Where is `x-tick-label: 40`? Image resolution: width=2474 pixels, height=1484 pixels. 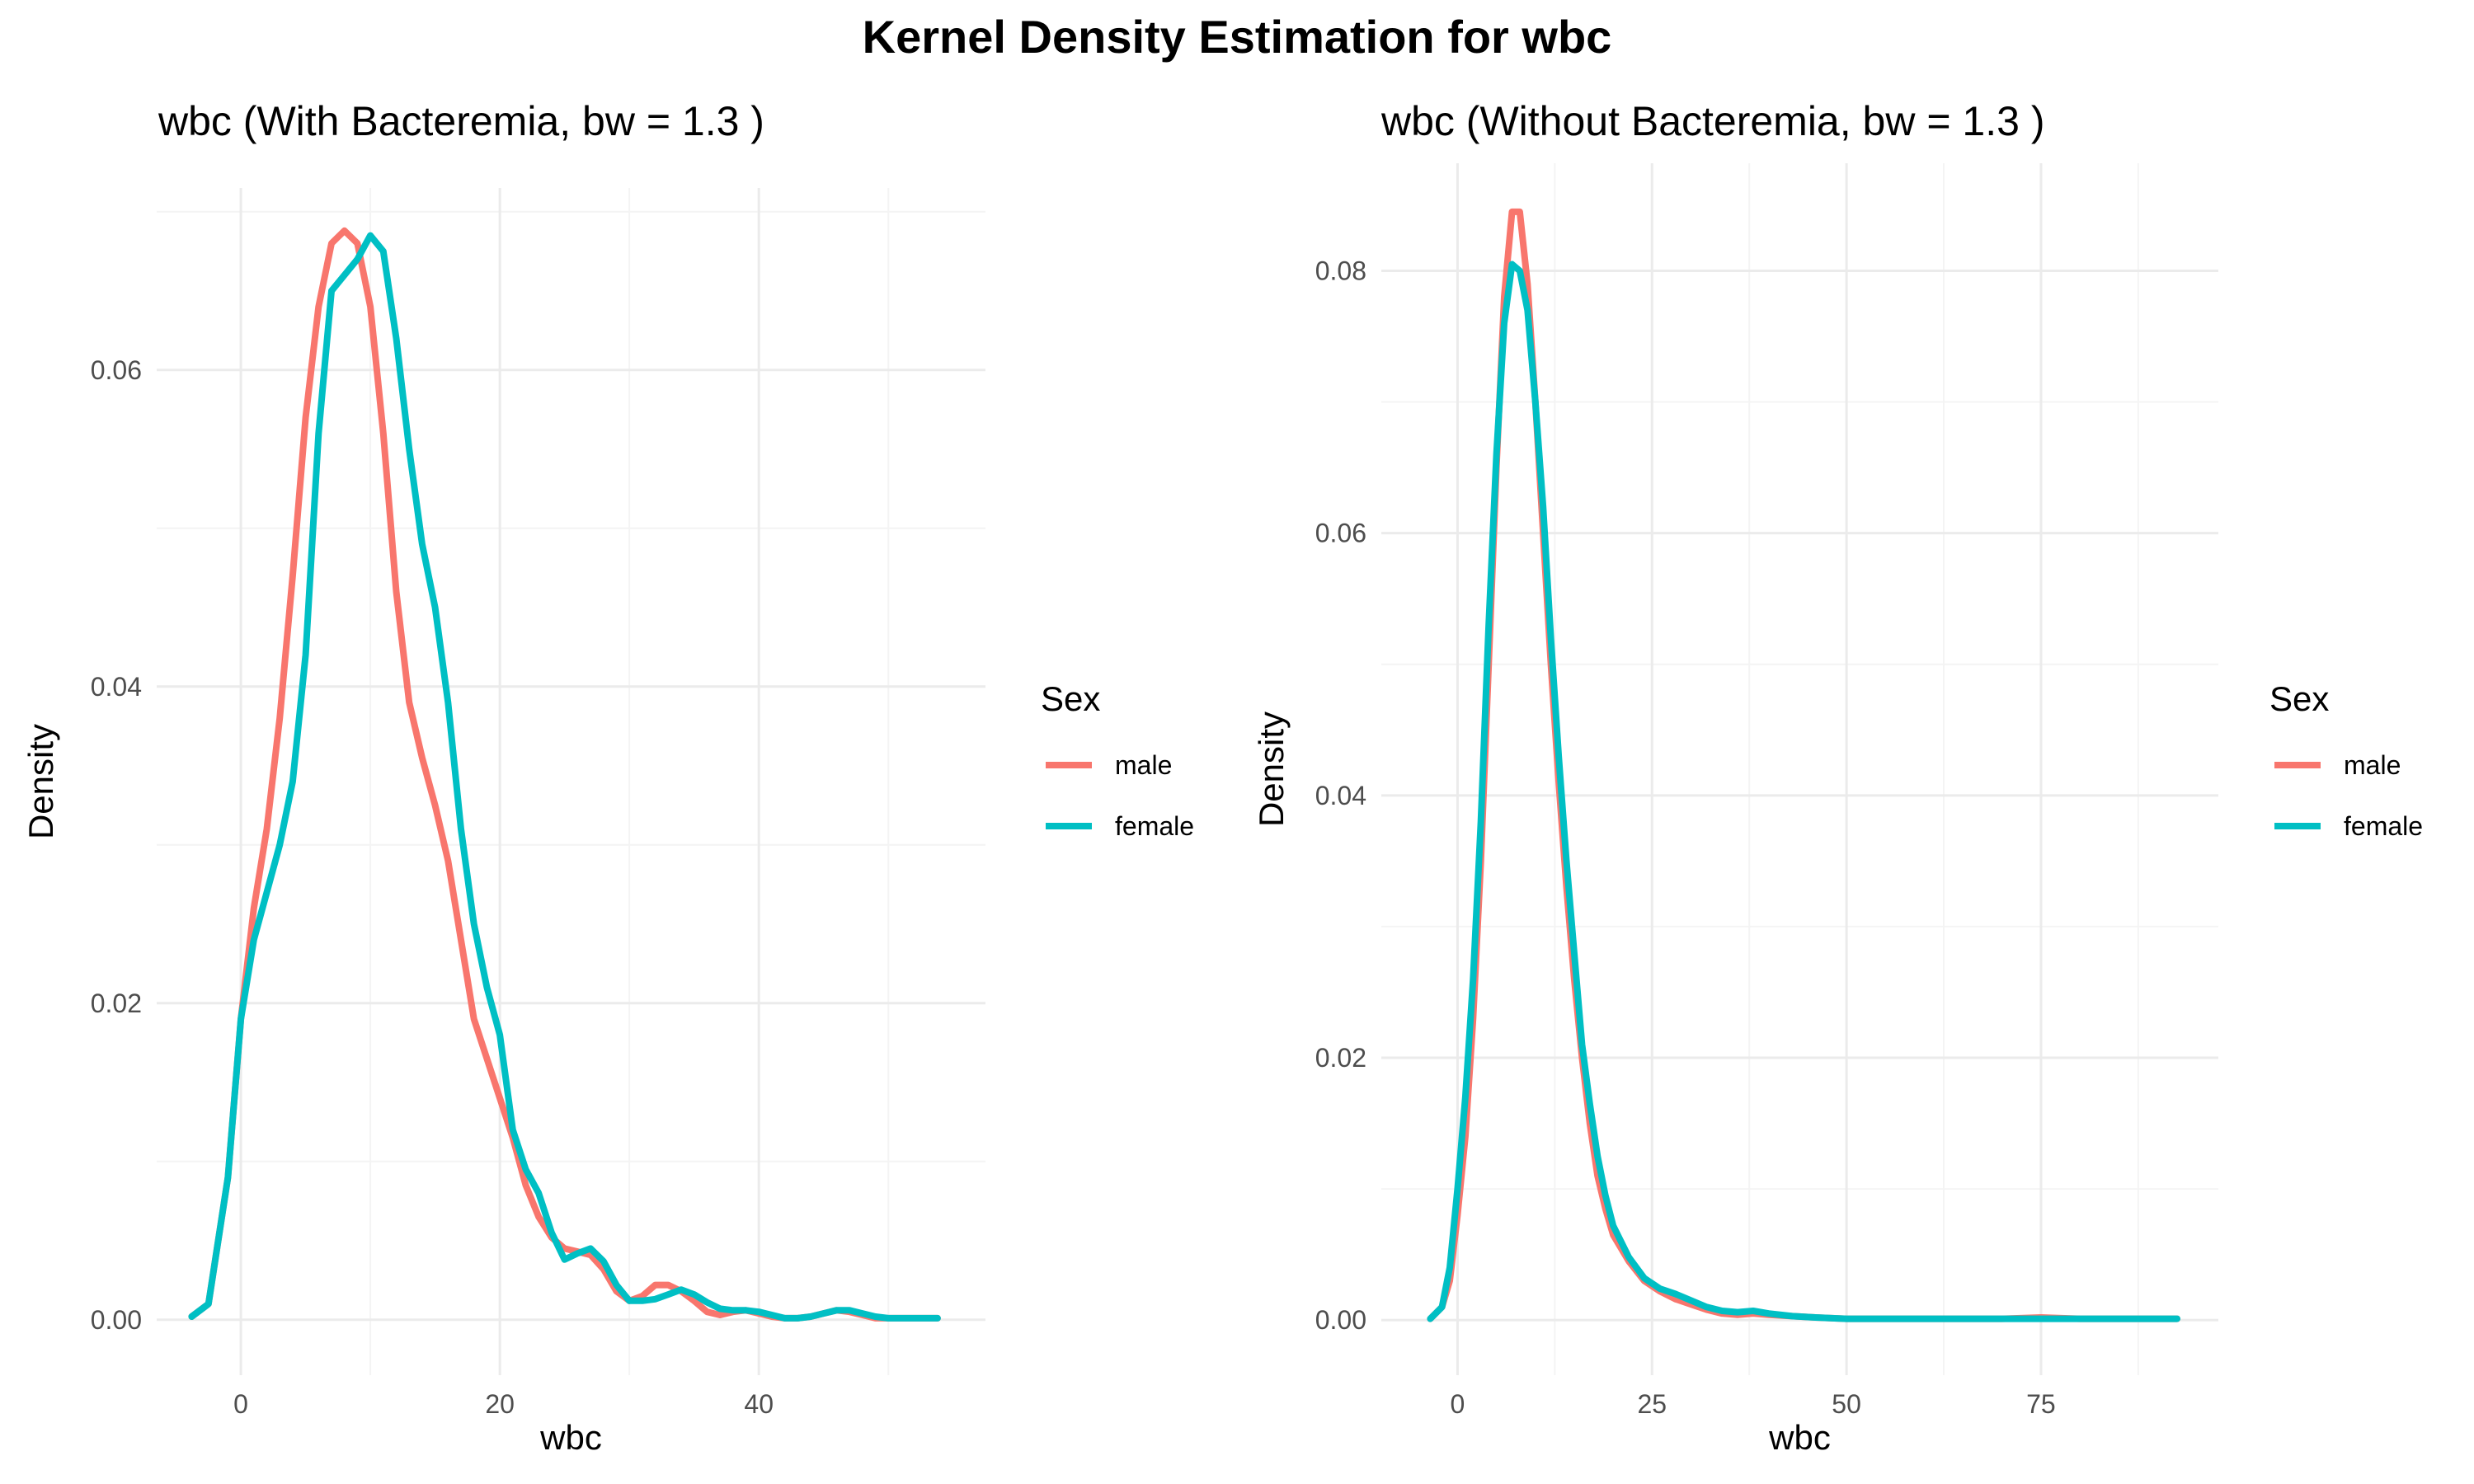
x-tick-label: 40 is located at coordinates (759, 1404).